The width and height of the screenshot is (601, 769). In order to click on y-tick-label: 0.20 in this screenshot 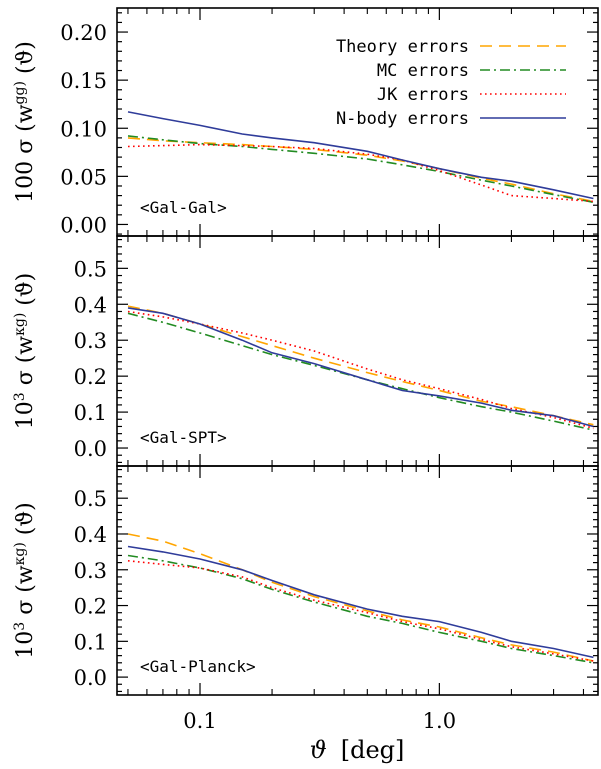, I will do `click(83, 33)`.